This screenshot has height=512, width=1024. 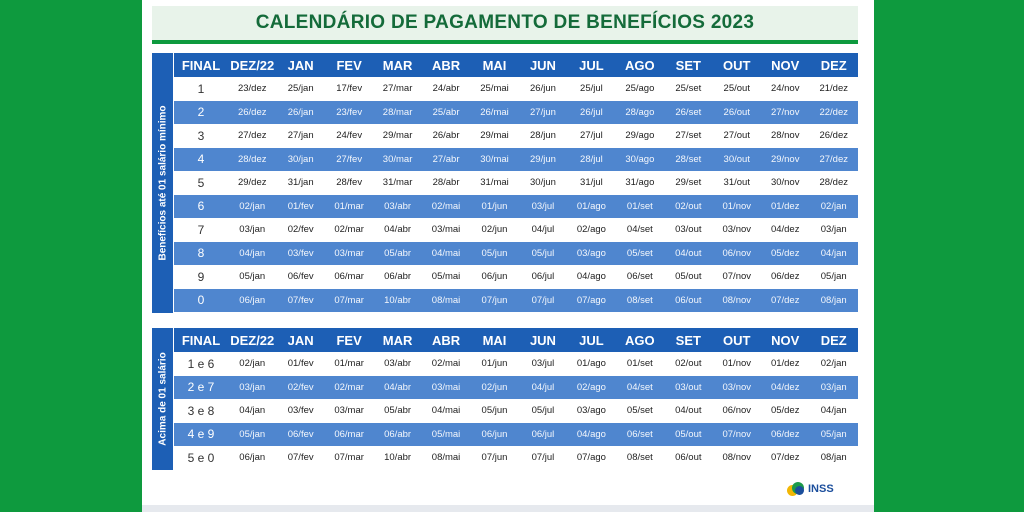 I want to click on payment-date-cell: 06/set, so click(x=640, y=277).